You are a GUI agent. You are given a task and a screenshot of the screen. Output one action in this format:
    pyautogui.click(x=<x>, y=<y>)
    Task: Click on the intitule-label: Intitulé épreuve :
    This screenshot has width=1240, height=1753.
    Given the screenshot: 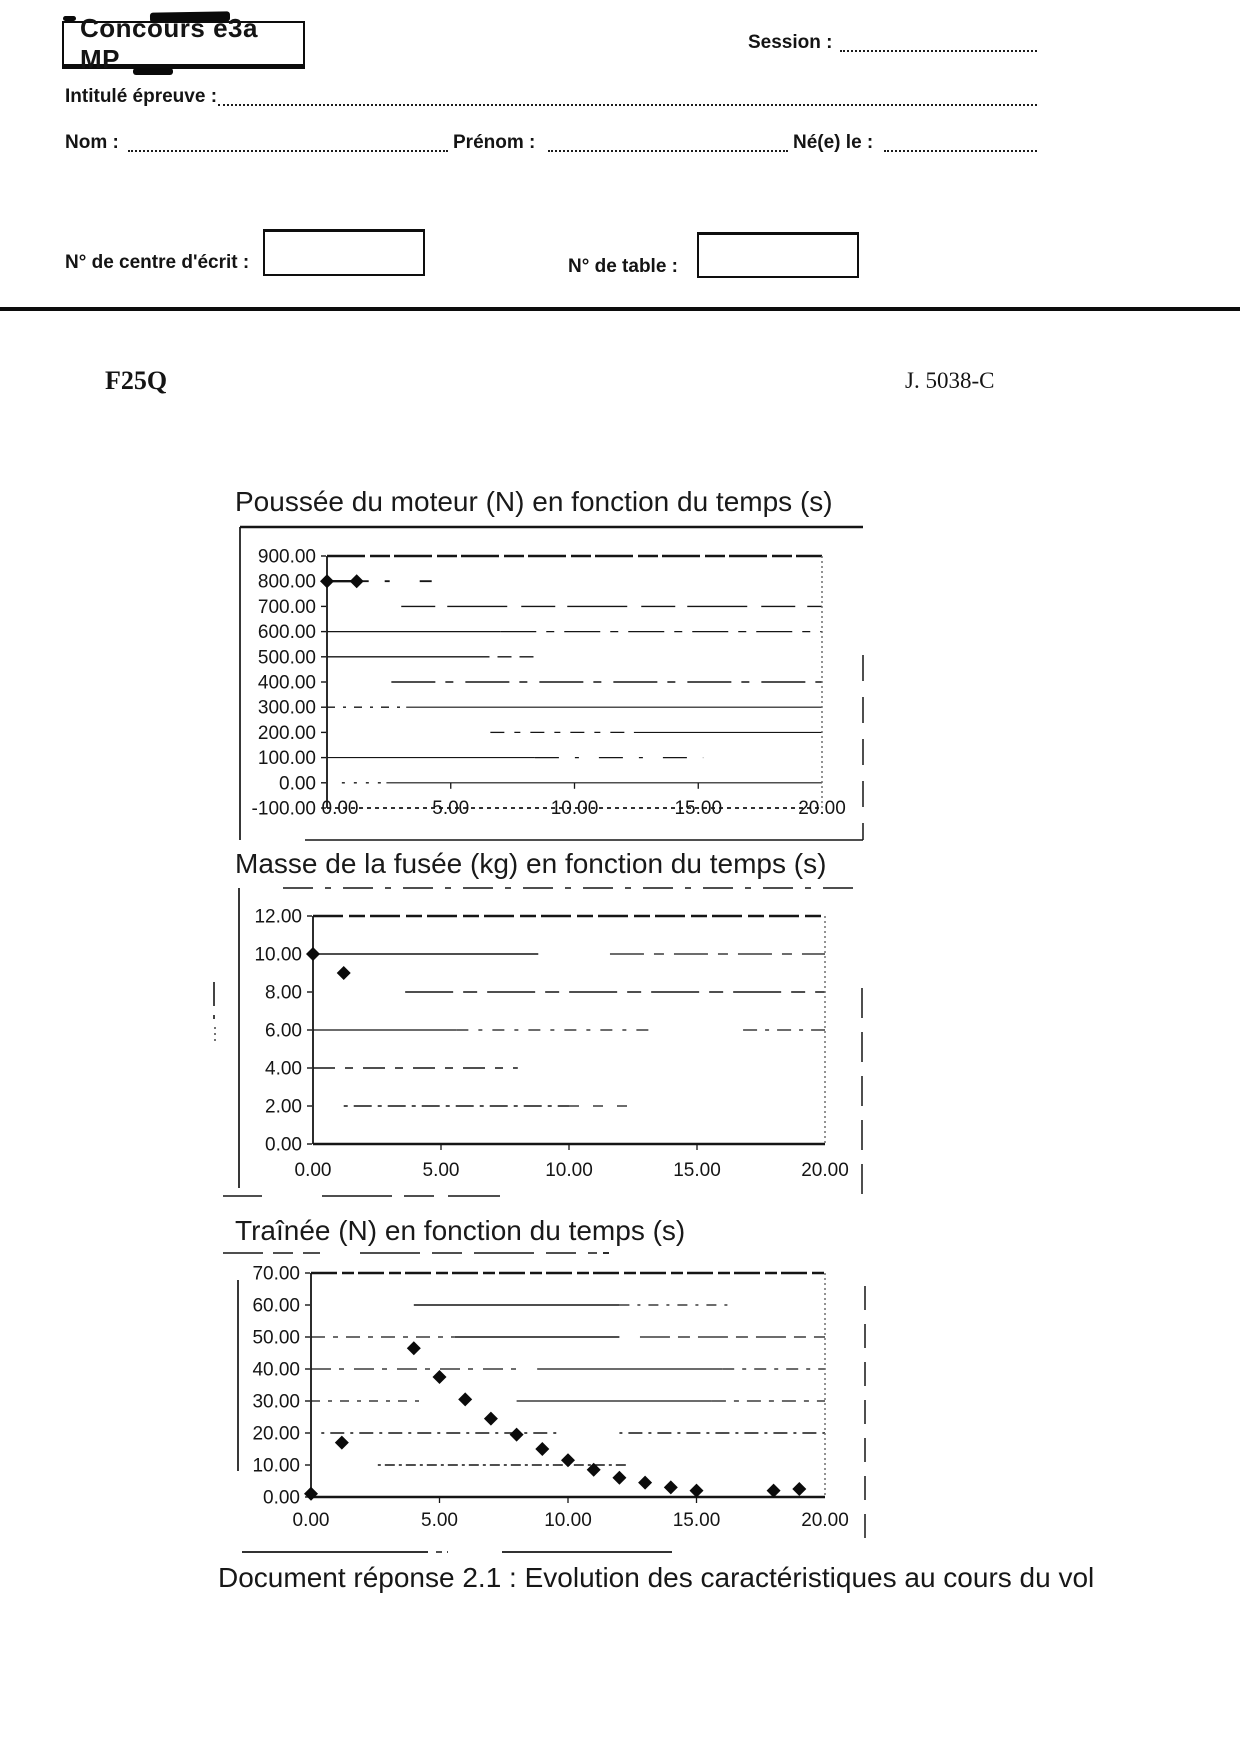 What is the action you would take?
    pyautogui.click(x=141, y=96)
    